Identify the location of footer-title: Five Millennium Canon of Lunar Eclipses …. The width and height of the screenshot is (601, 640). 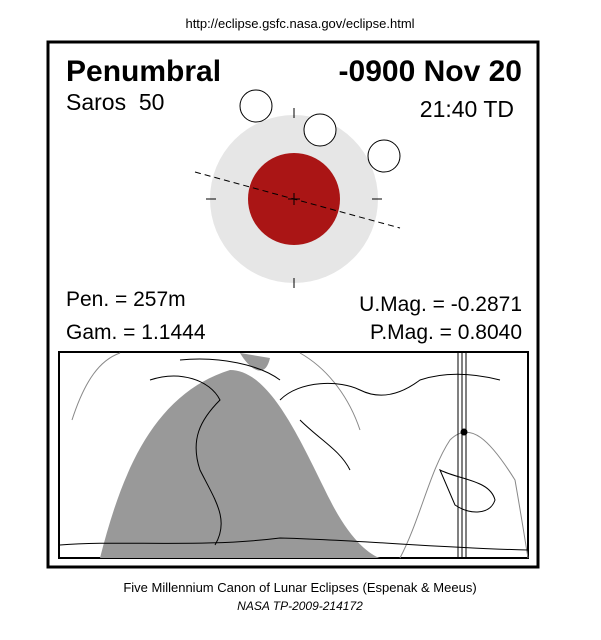
(299, 587).